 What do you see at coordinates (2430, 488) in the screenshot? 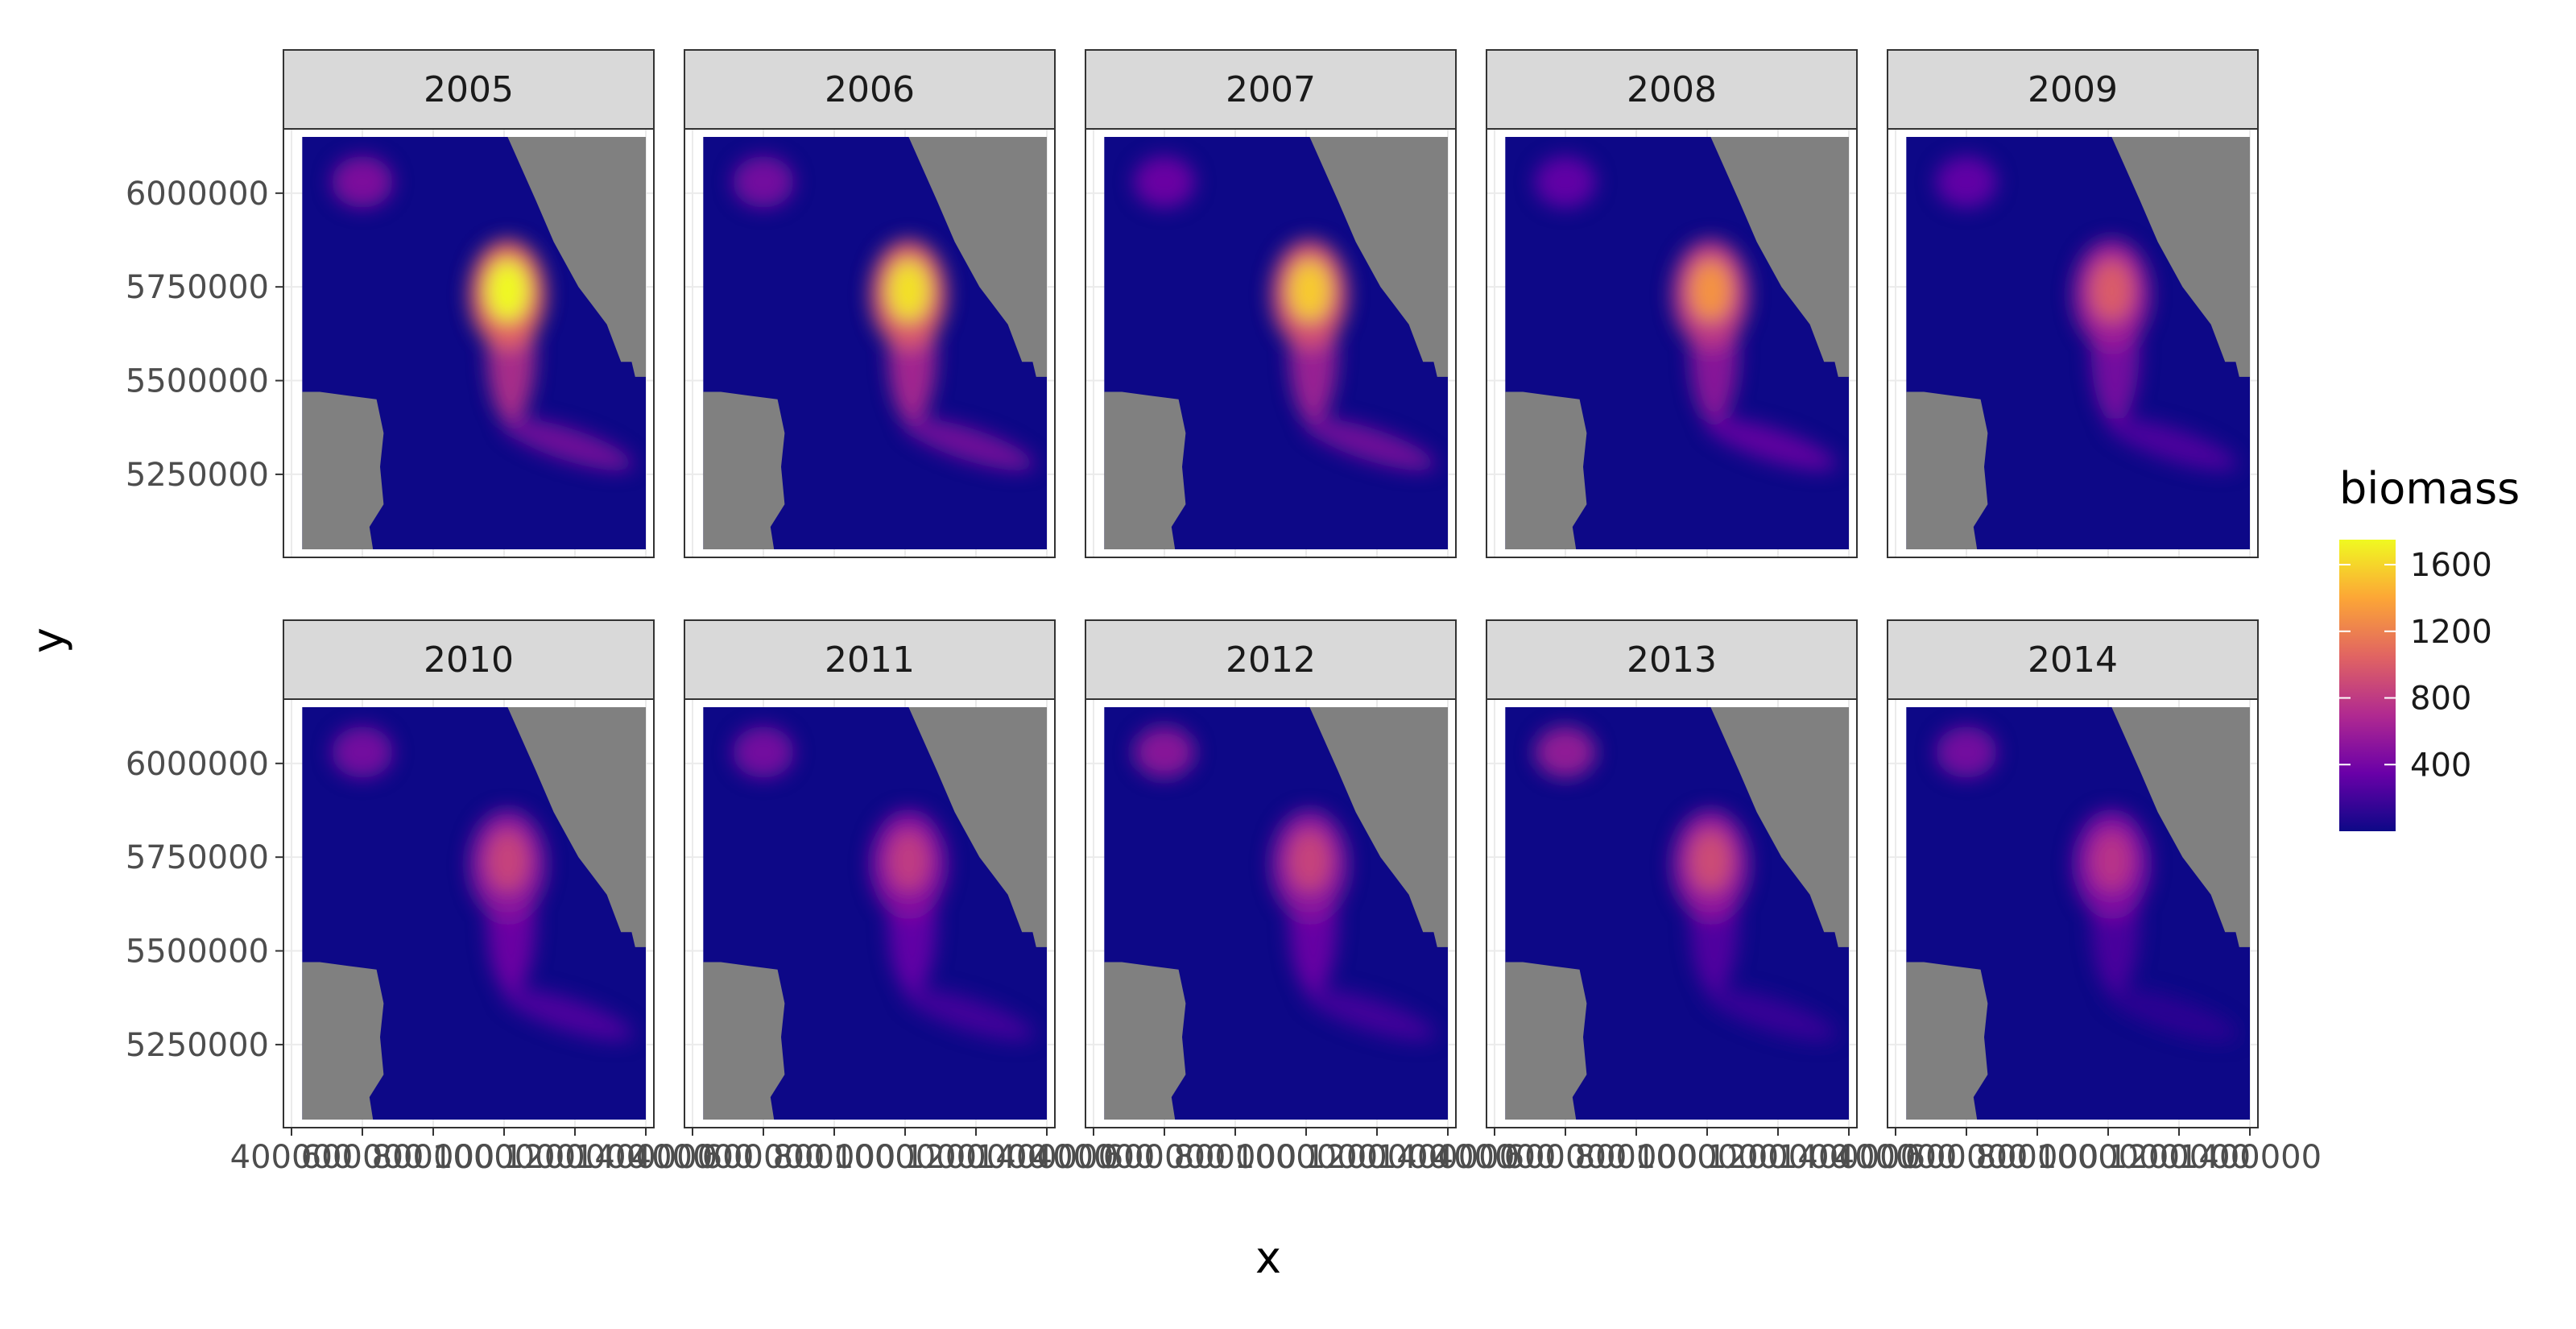
I see `legend-title: biomass` at bounding box center [2430, 488].